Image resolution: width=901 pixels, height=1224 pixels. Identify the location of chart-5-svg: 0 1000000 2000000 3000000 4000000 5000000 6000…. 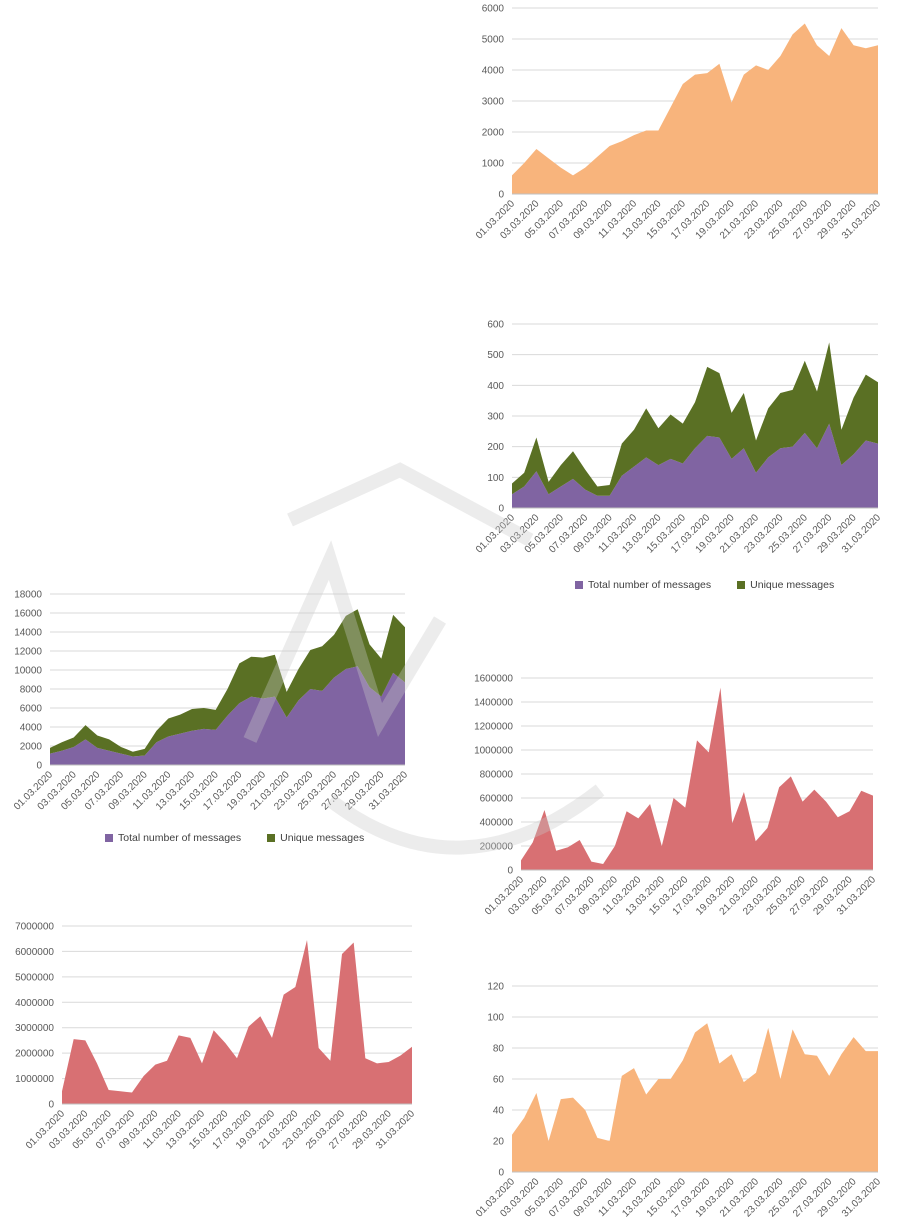
(216, 1037).